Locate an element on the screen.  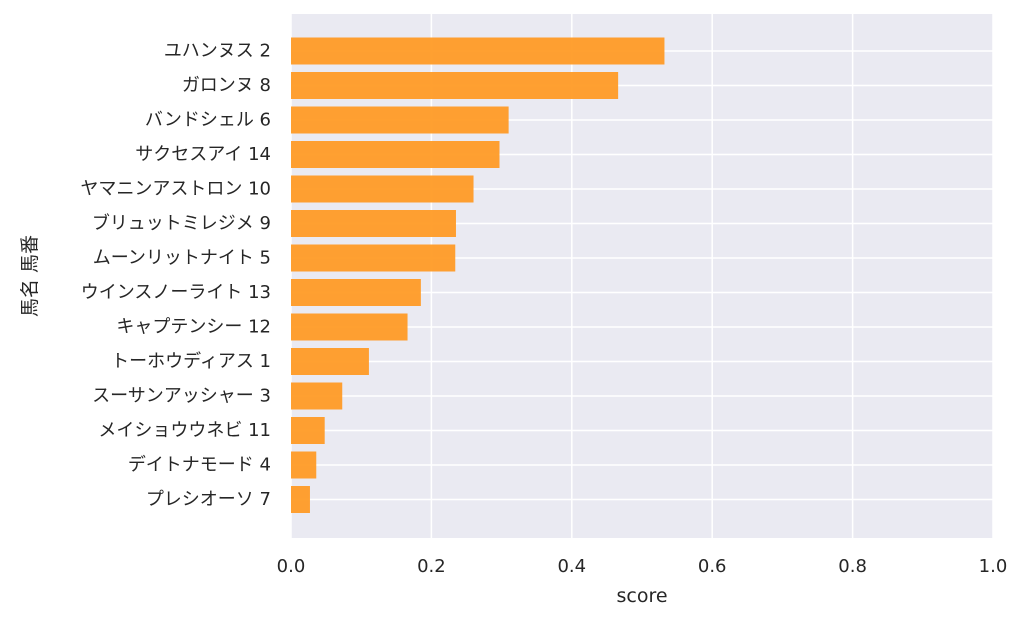
y-tick-label: ブリュットミレジメ 9 is located at coordinates (181, 223).